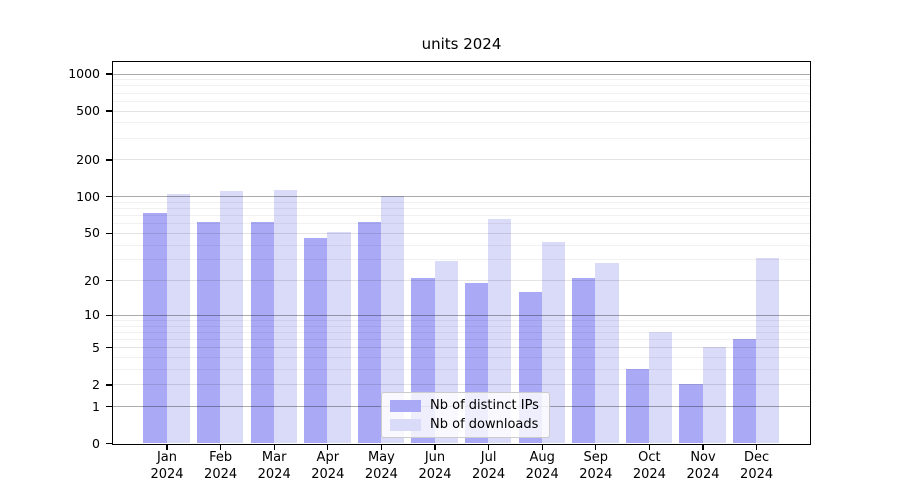  I want to click on legend-swatch-downloads, so click(405, 424).